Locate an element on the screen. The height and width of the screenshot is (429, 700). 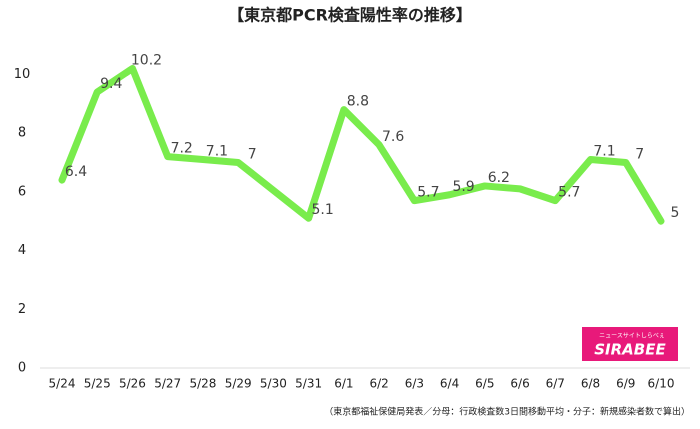
y-tick-label: 8 is located at coordinates (22, 133).